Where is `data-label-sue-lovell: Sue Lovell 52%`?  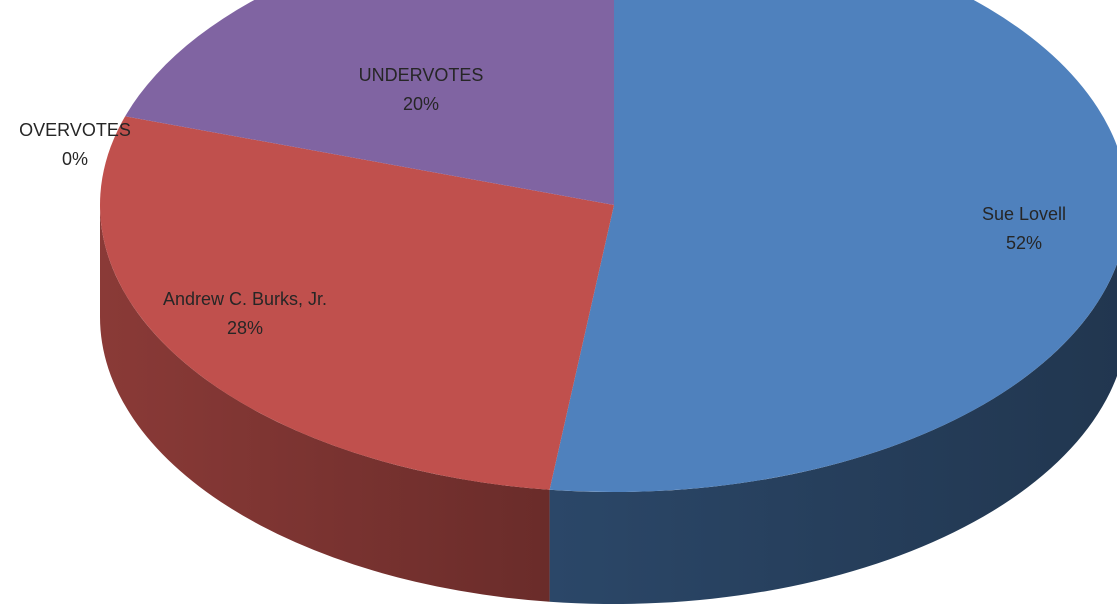 data-label-sue-lovell: Sue Lovell 52% is located at coordinates (1024, 228).